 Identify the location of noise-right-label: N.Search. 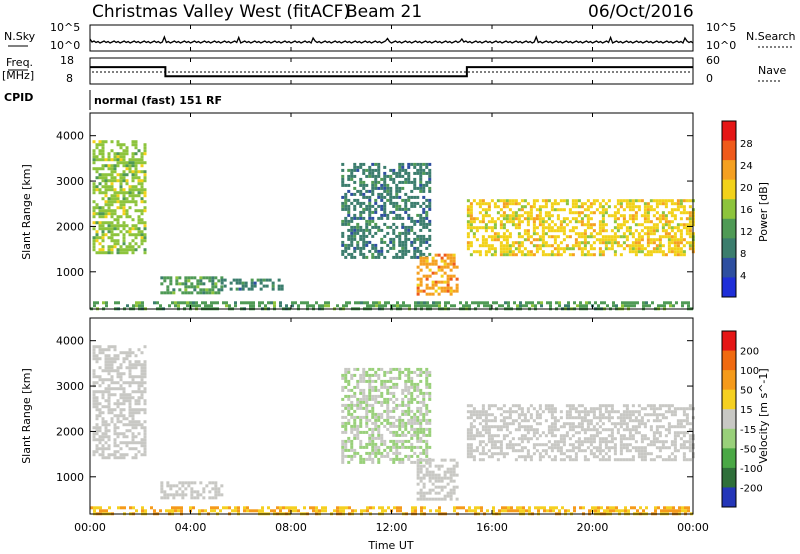
(771, 36).